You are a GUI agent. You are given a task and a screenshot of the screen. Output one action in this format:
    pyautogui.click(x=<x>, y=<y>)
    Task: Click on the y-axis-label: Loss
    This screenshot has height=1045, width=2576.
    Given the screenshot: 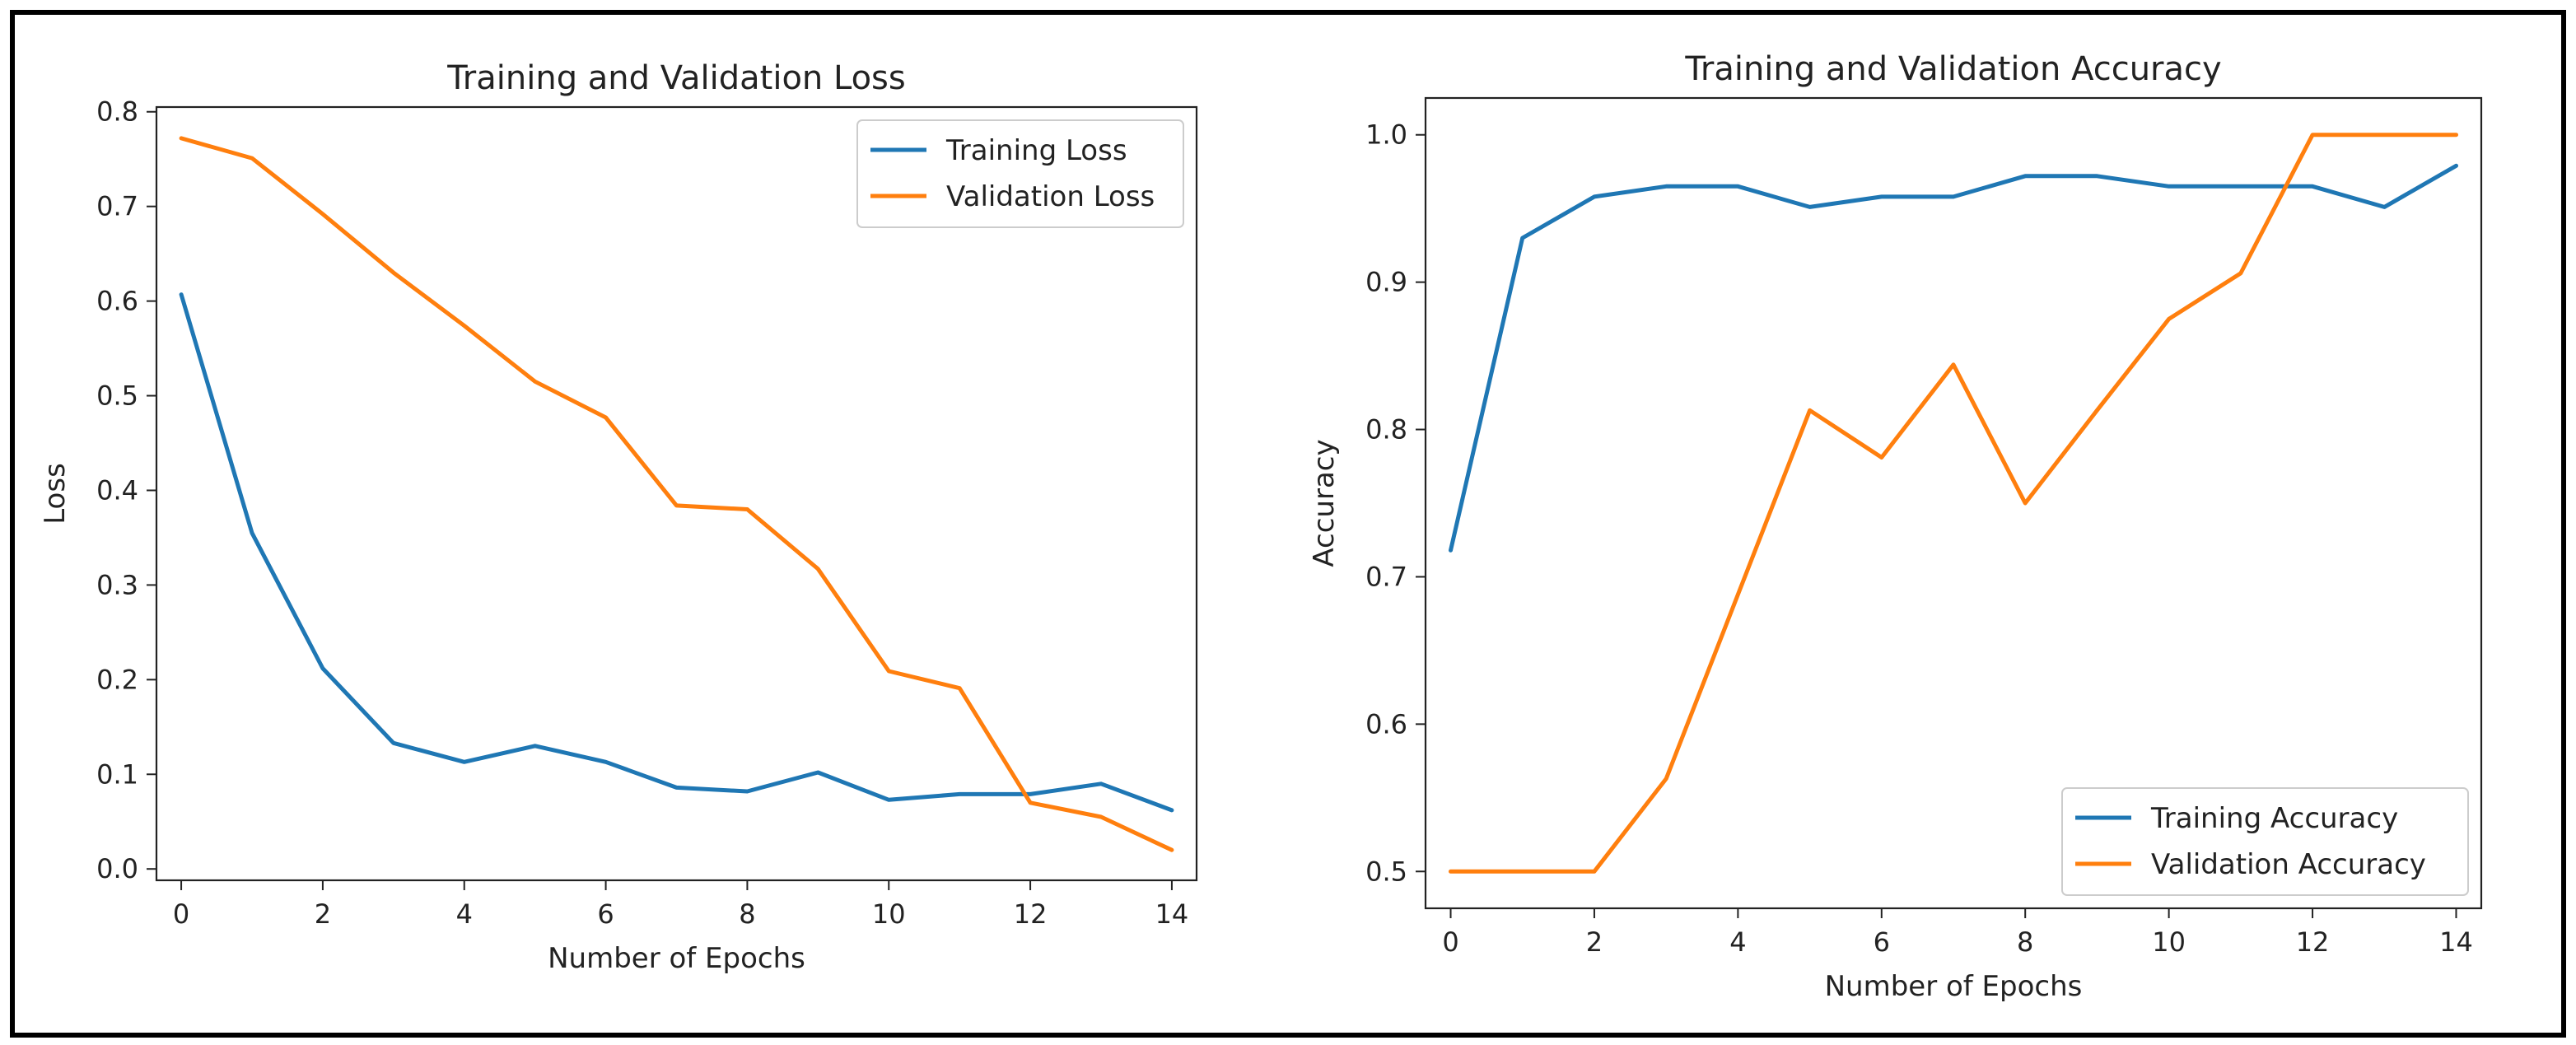 What is the action you would take?
    pyautogui.click(x=55, y=494)
    